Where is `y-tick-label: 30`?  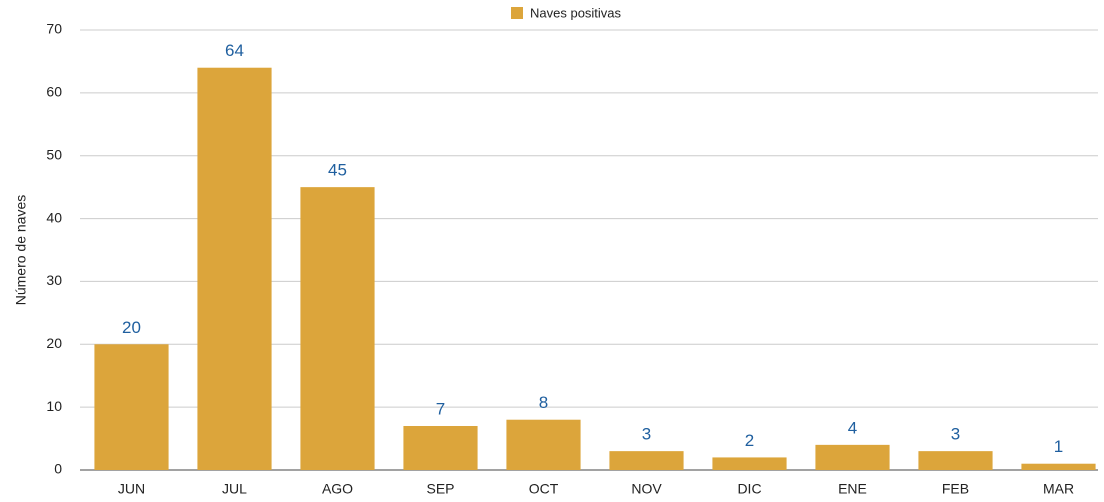
y-tick-label: 30 is located at coordinates (54, 280).